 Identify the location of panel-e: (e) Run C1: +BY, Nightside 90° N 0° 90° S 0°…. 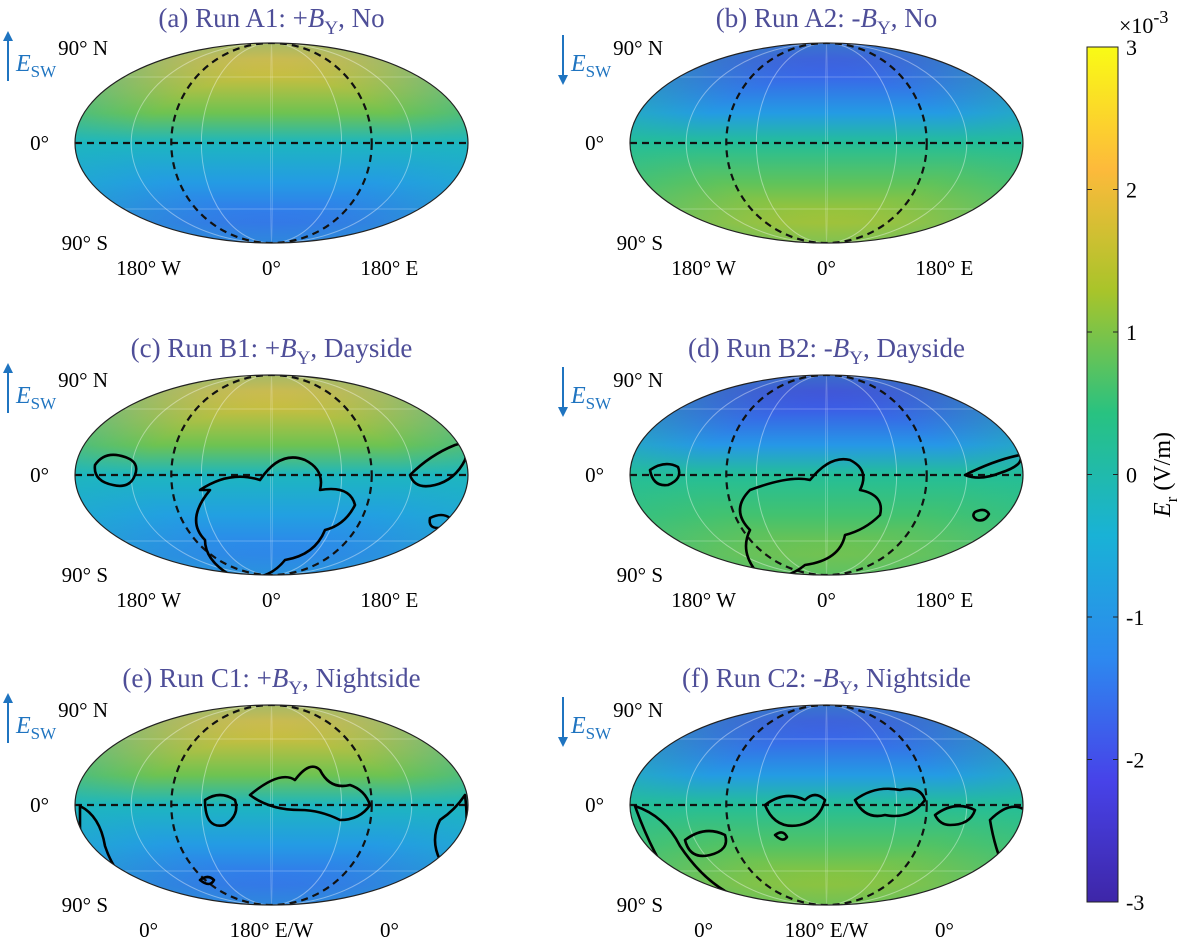
(236, 801).